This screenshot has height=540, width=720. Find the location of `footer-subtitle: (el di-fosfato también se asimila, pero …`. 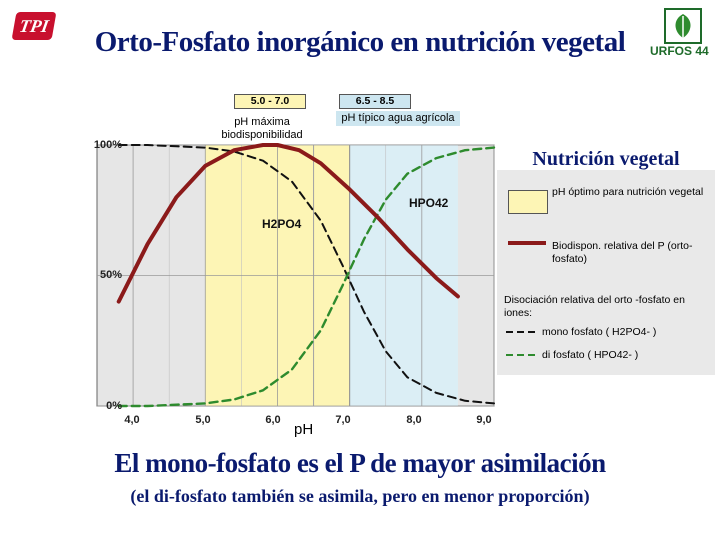

footer-subtitle: (el di-fosfato también se asimila, pero … is located at coordinates (360, 496).